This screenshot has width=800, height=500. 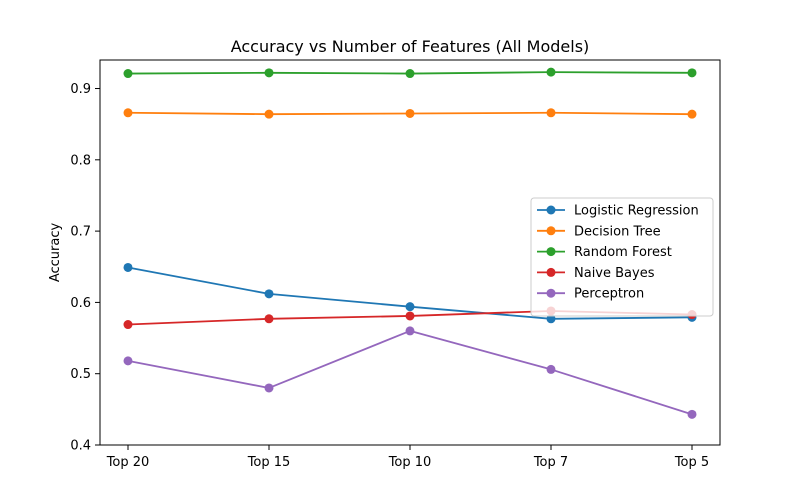 I want to click on series-random-forest, so click(x=410, y=73).